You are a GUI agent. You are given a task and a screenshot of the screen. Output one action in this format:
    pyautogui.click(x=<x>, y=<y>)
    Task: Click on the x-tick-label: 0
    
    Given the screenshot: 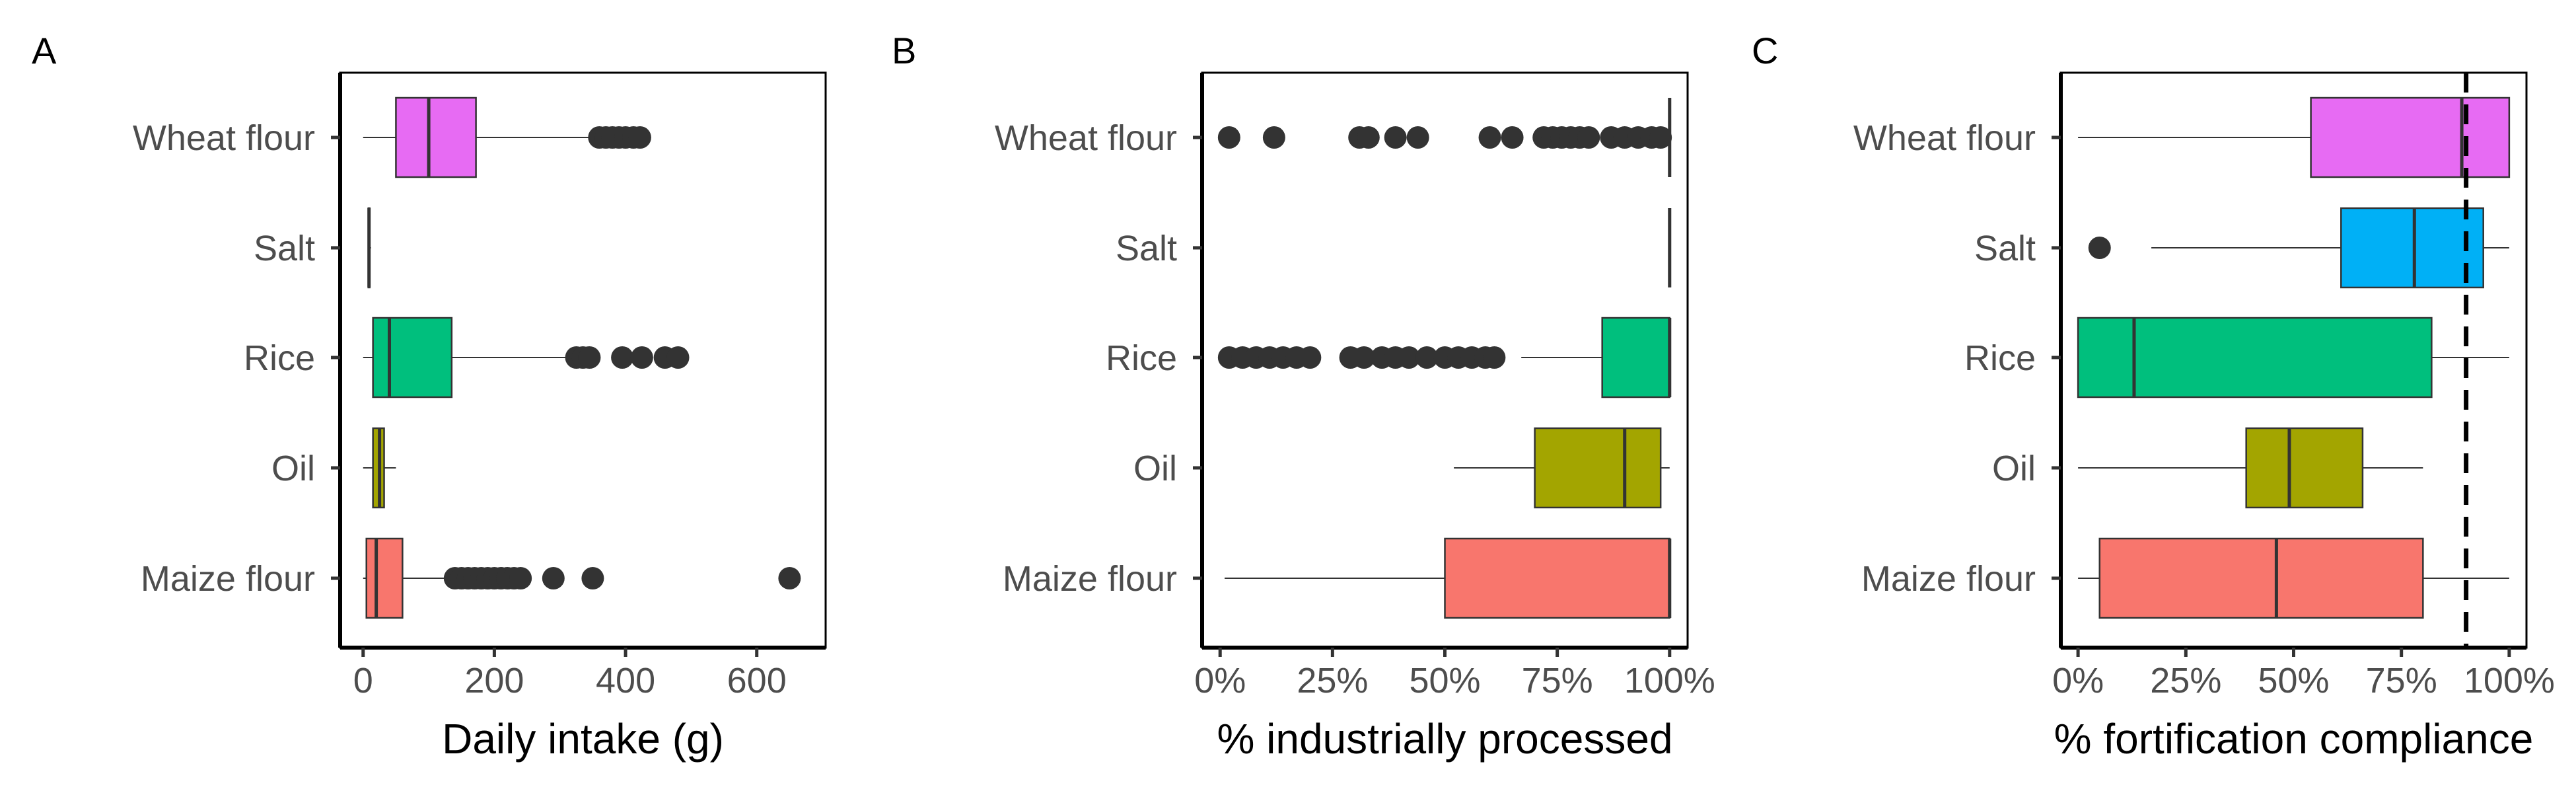 What is the action you would take?
    pyautogui.click(x=363, y=681)
    